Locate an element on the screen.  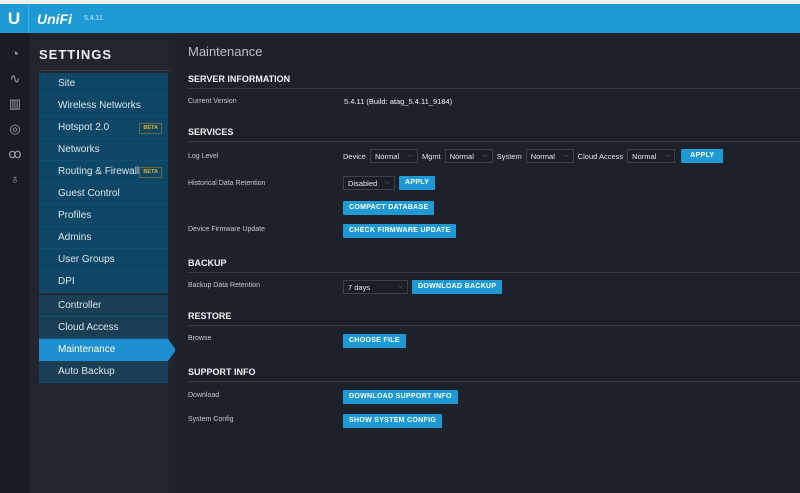
download-label: Download is located at coordinates (204, 395).